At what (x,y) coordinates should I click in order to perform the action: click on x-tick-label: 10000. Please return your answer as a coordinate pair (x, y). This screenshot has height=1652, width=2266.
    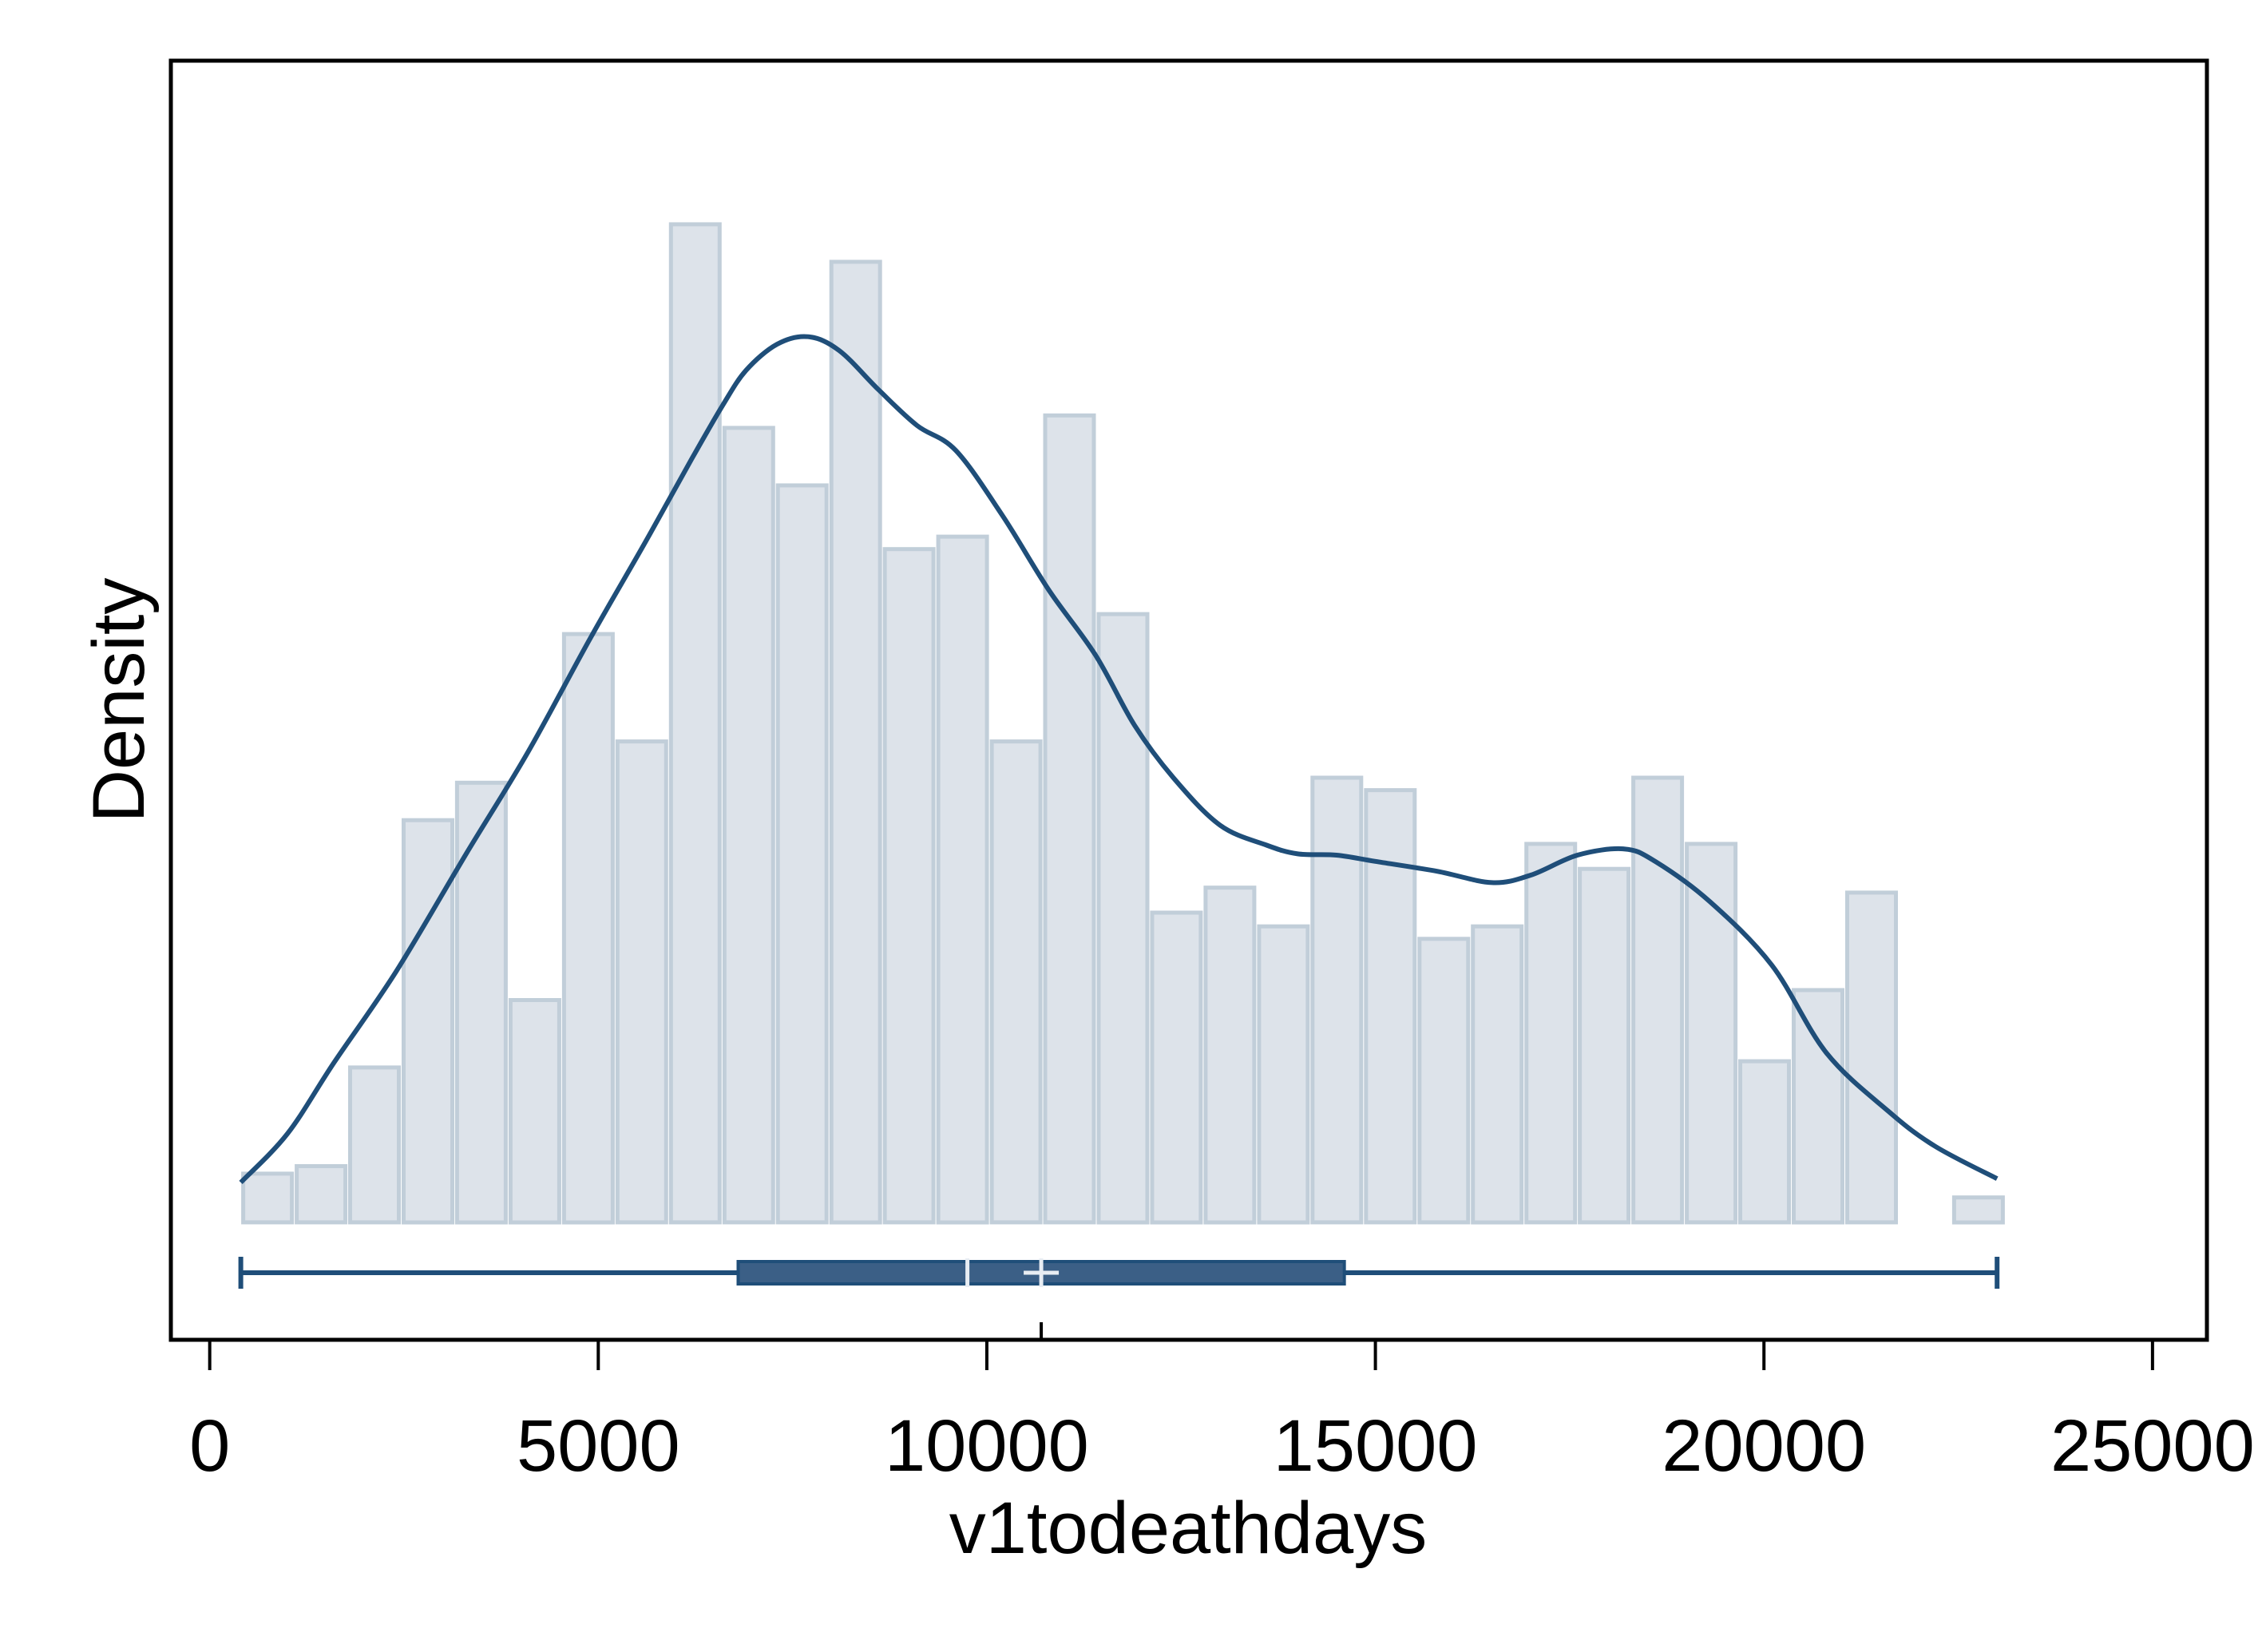
    Looking at the image, I should click on (987, 1446).